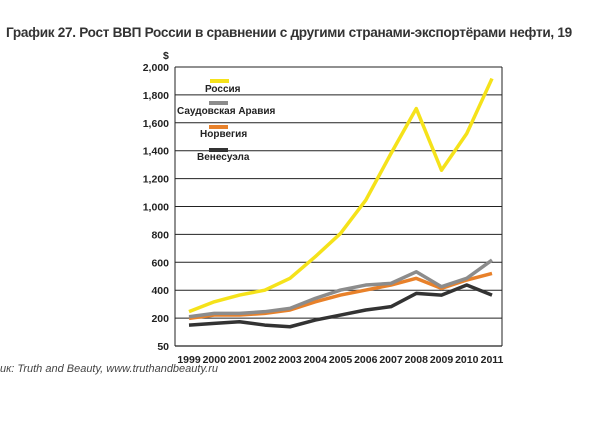 The width and height of the screenshot is (604, 432). What do you see at coordinates (391, 360) in the screenshot?
I see `x-tick-label: 2007` at bounding box center [391, 360].